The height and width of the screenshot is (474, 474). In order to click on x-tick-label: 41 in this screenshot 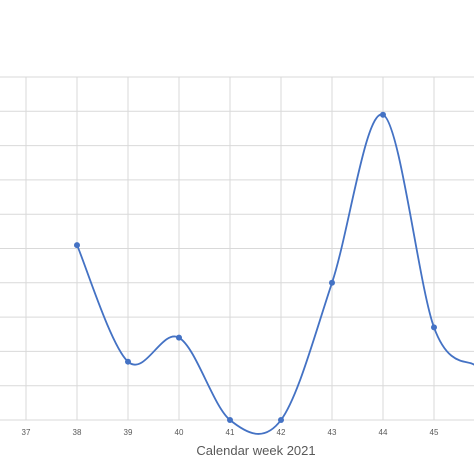, I will do `click(230, 432)`.